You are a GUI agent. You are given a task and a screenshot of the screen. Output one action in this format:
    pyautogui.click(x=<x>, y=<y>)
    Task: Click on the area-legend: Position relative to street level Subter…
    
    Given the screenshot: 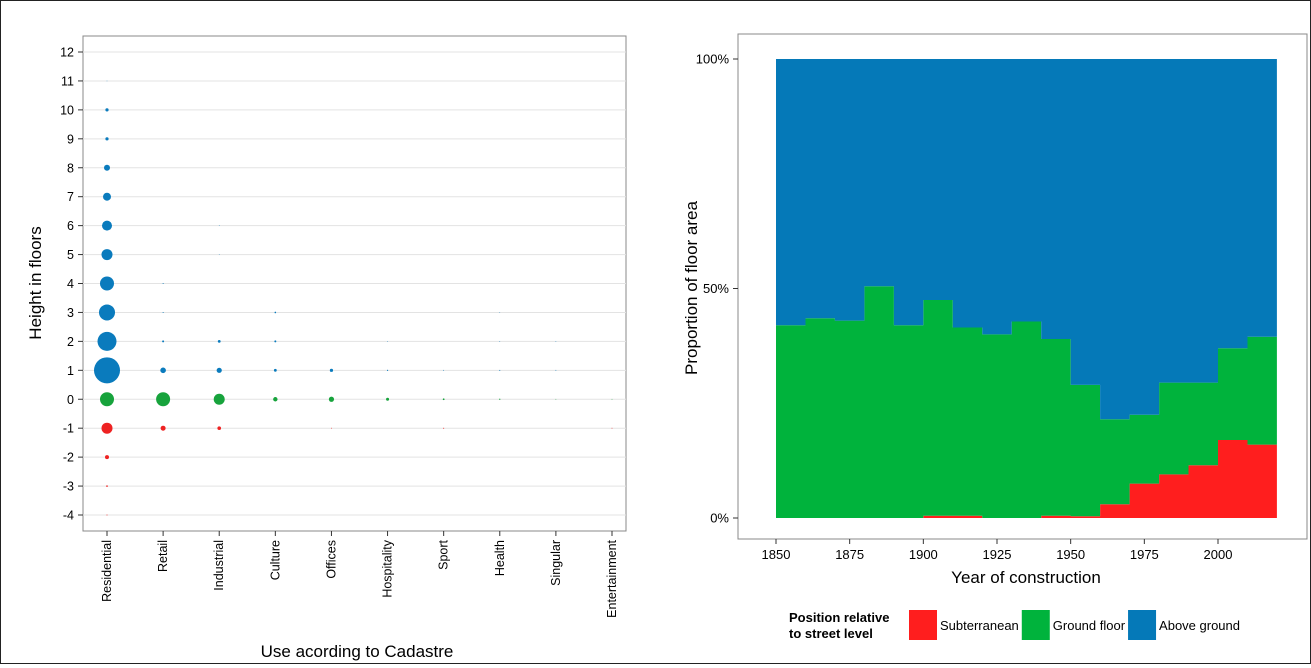 What is the action you would take?
    pyautogui.click(x=1014, y=625)
    